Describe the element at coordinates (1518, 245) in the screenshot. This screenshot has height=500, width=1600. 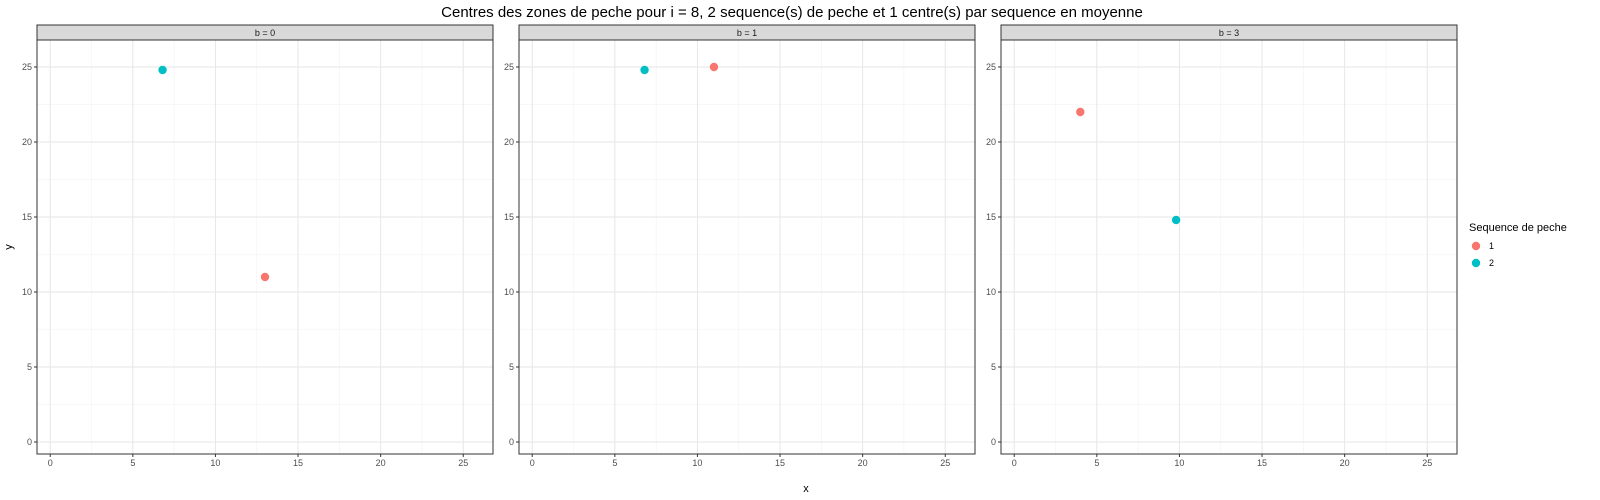
I see `legend: Sequence de peche 1 2` at that location.